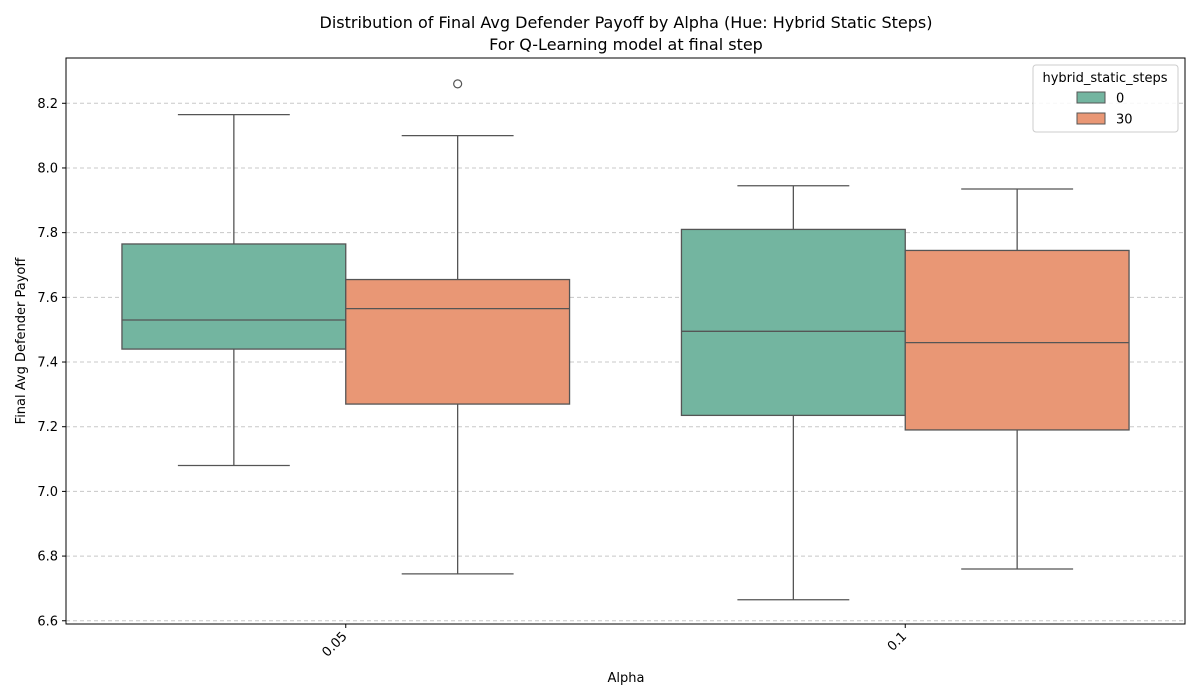 The width and height of the screenshot is (1200, 700). I want to click on y-tick-label: 7.6, so click(47, 298).